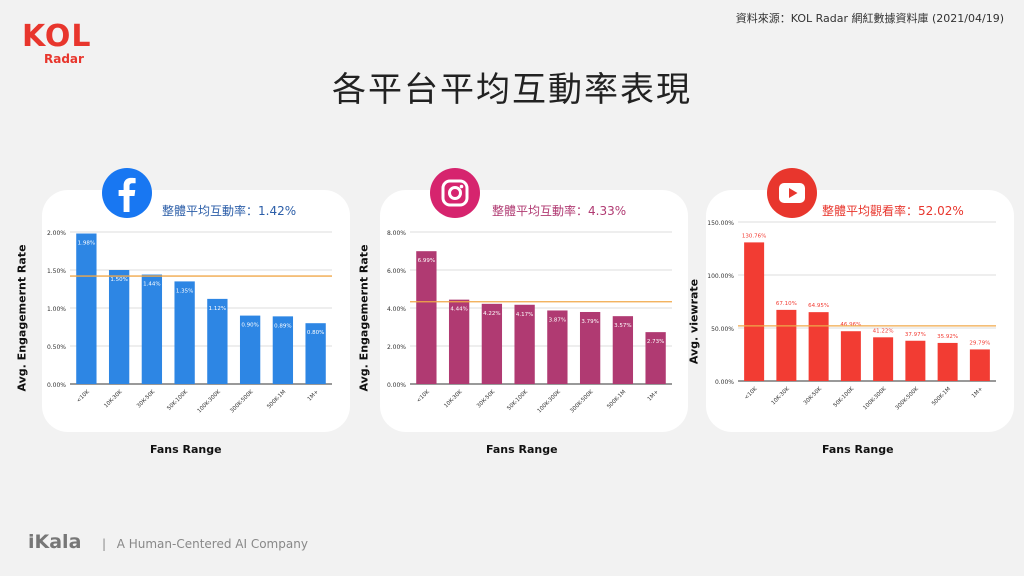 This screenshot has height=576, width=1024. What do you see at coordinates (57, 36) in the screenshot?
I see `logo-main: KOL` at bounding box center [57, 36].